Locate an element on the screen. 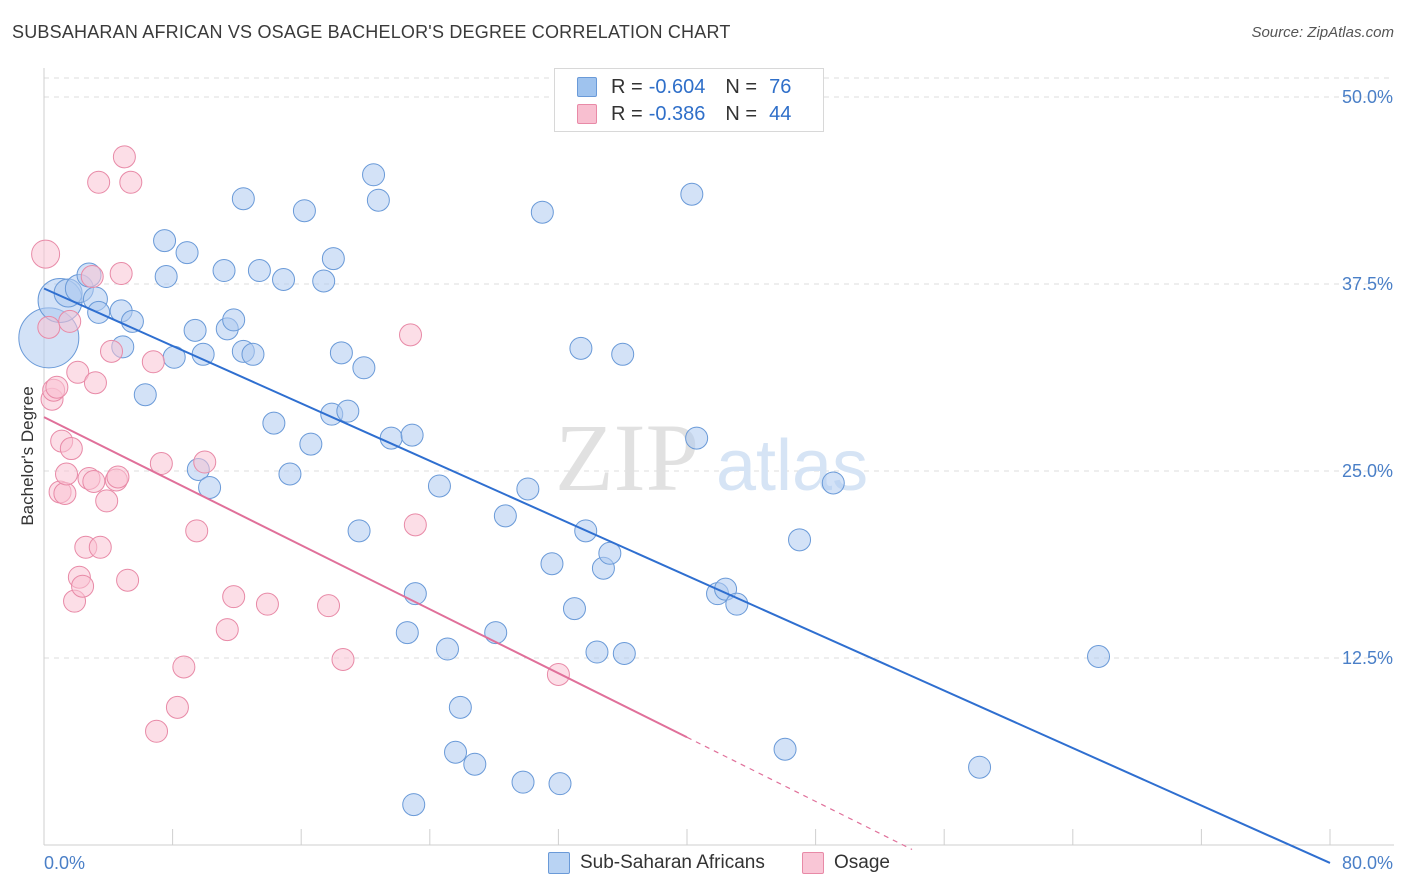  legend-row-osage: R = -0.386 N = 44 is located at coordinates (684, 114).